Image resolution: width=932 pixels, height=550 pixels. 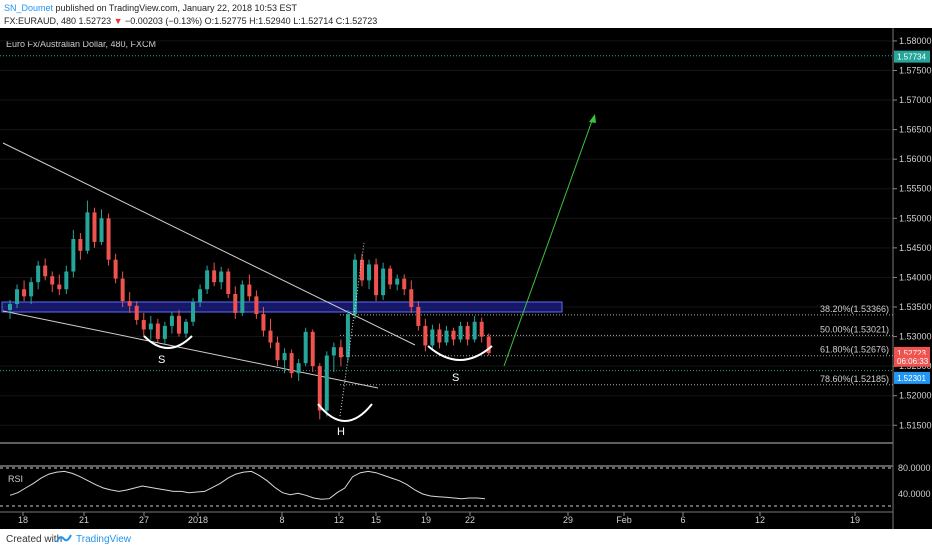 What do you see at coordinates (914, 494) in the screenshot?
I see `rsi-tick-40: 40.0000` at bounding box center [914, 494].